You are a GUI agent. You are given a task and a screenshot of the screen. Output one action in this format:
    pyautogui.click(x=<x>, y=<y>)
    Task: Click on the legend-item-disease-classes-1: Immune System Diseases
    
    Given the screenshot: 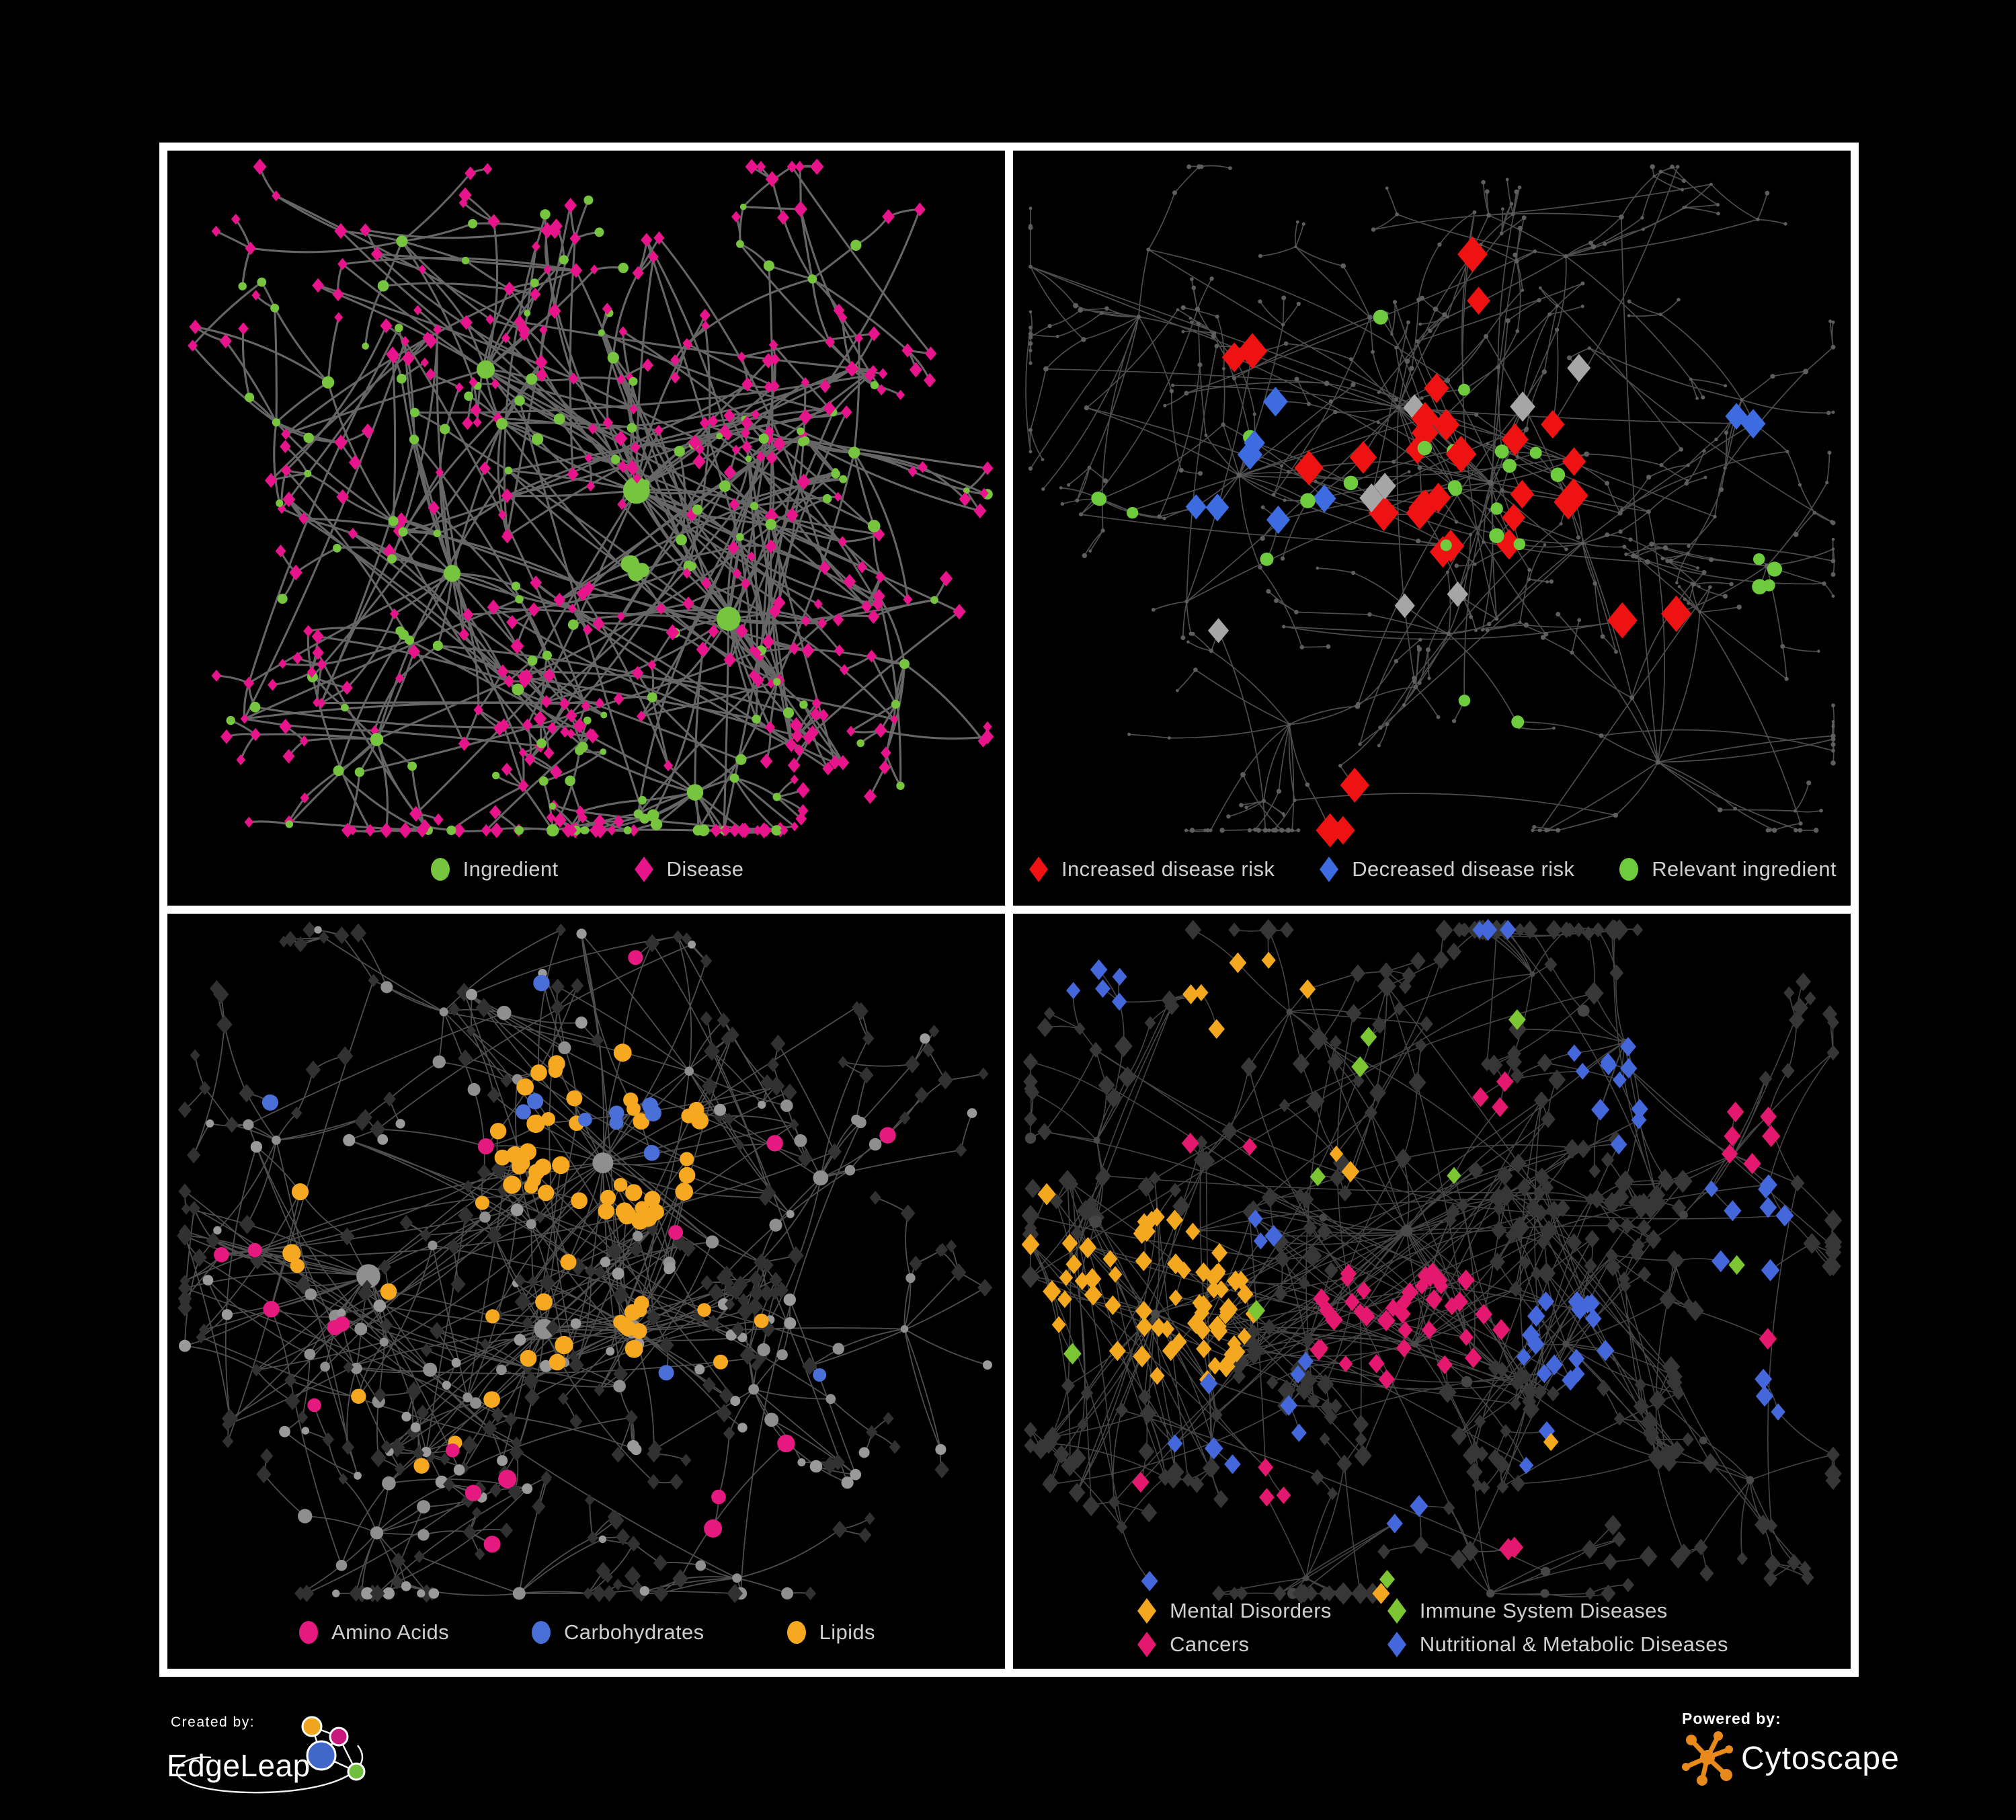 What is the action you would take?
    pyautogui.click(x=1526, y=1610)
    